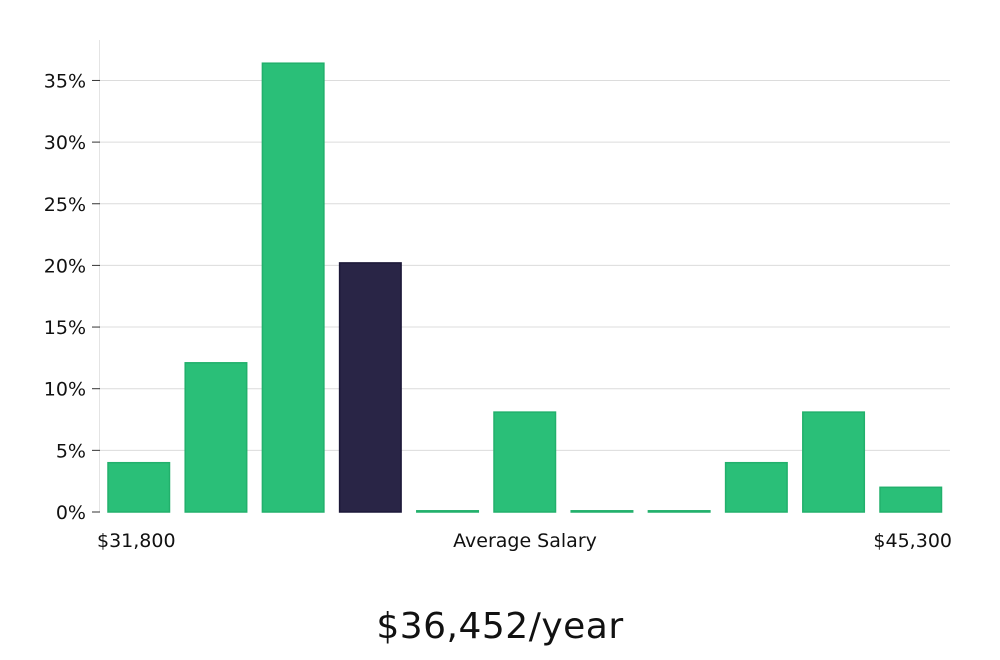  Describe the element at coordinates (71, 451) in the screenshot. I see `y-tick-label: 5%` at that location.